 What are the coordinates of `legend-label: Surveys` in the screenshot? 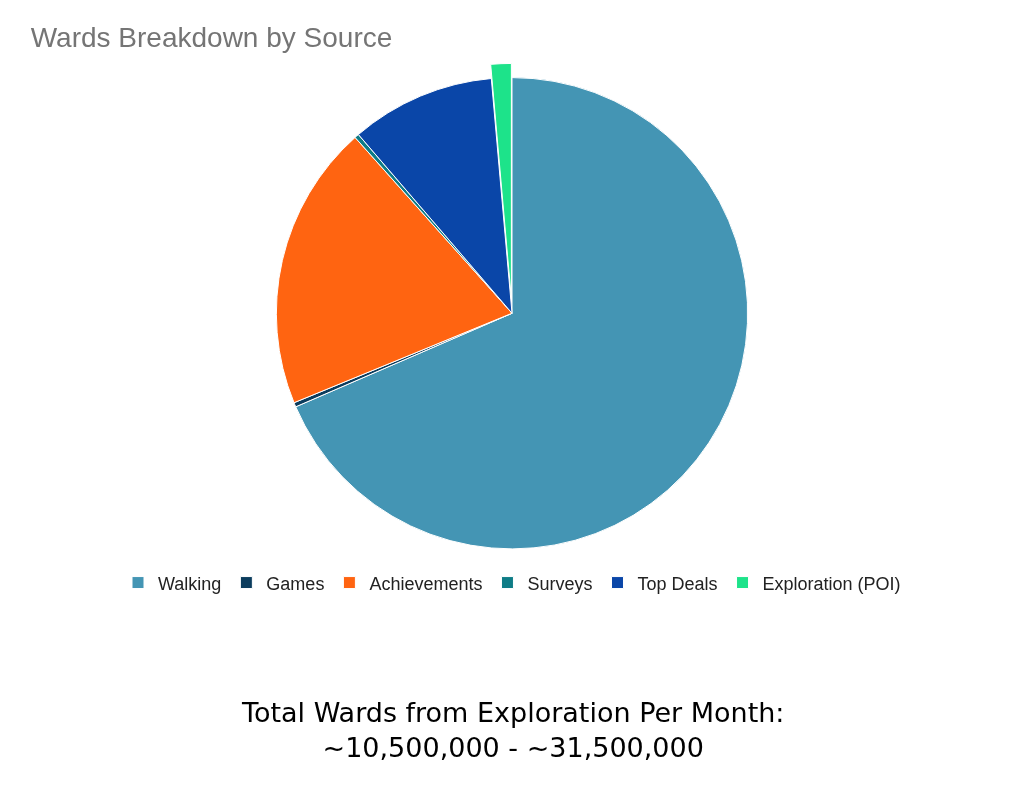 It's located at (560, 583).